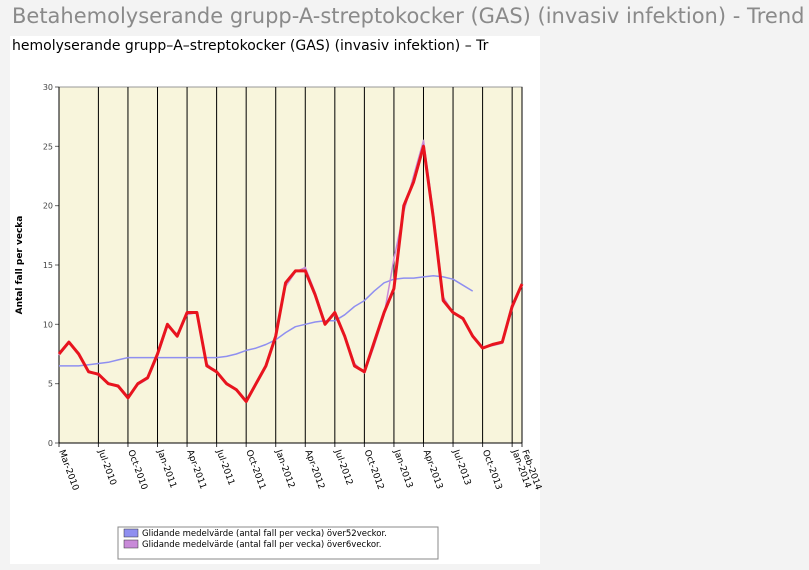 This screenshot has width=809, height=570. What do you see at coordinates (432, 470) in the screenshot?
I see `x-tick-label: Apr-2013` at bounding box center [432, 470].